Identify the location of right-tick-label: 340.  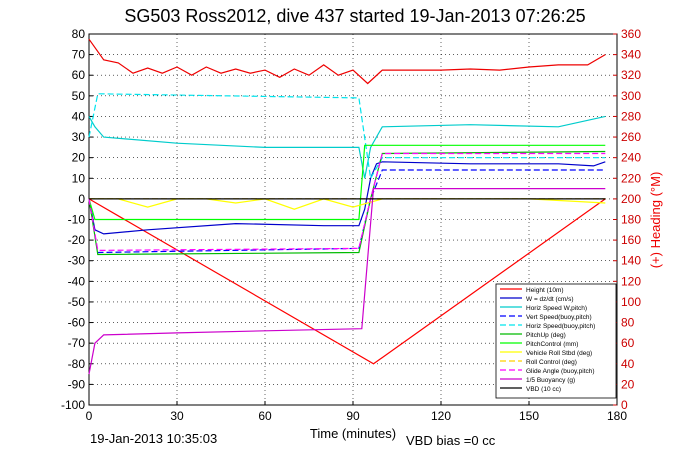
(631, 55).